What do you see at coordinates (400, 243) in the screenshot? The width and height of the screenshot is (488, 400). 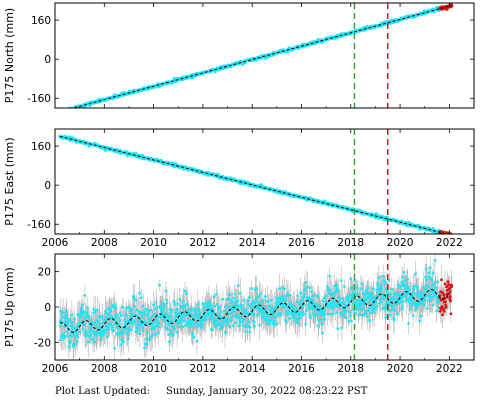 I see `east-xtick-label: 2020` at bounding box center [400, 243].